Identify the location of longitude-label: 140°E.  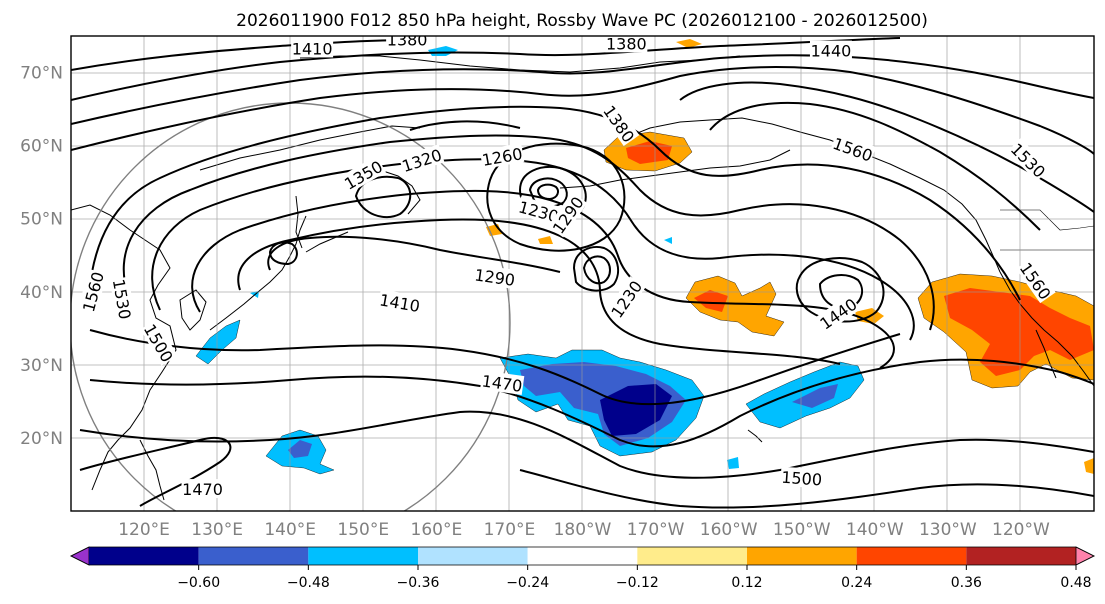
(290, 530).